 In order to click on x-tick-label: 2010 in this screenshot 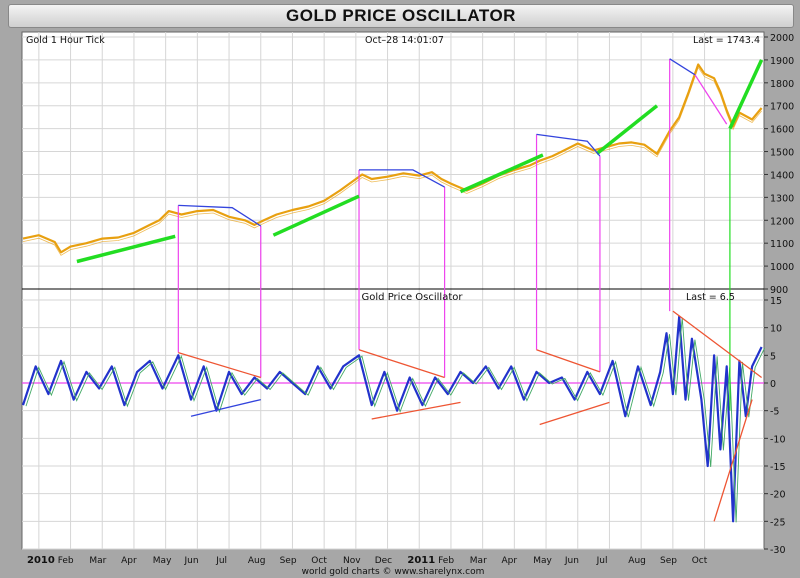, I will do `click(41, 560)`.